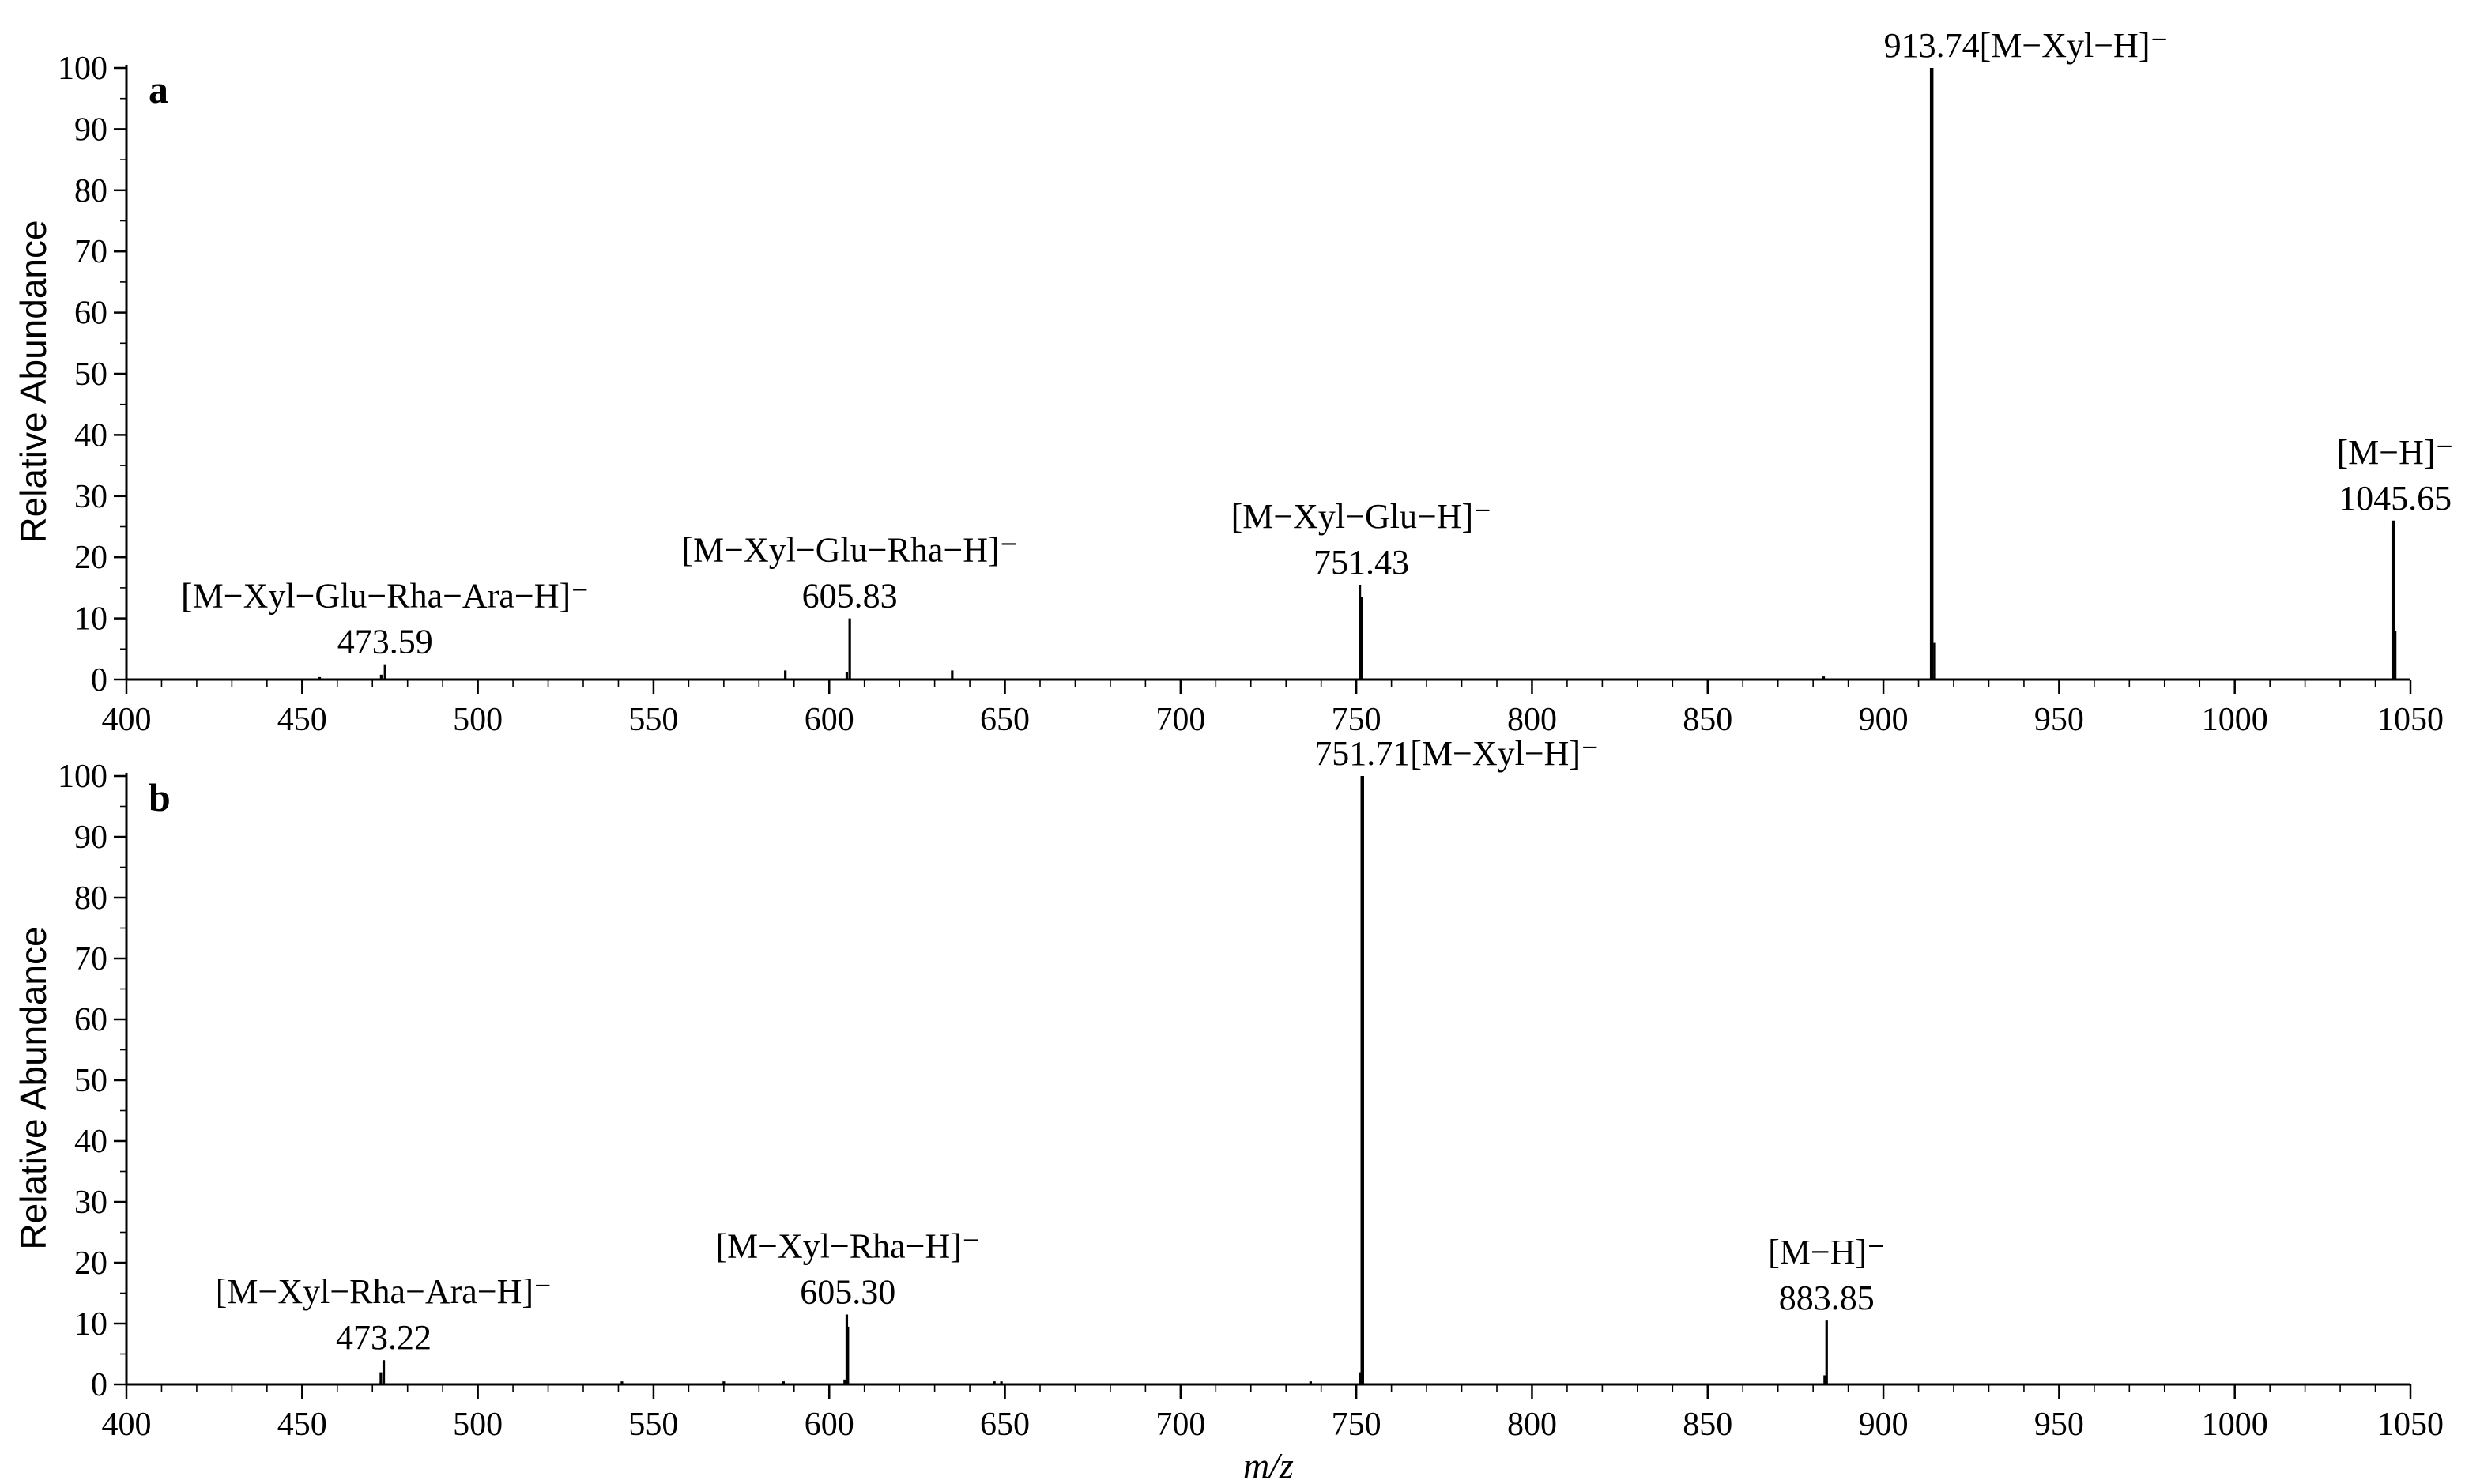 The width and height of the screenshot is (2465, 1484). I want to click on panel-label: b, so click(160, 797).